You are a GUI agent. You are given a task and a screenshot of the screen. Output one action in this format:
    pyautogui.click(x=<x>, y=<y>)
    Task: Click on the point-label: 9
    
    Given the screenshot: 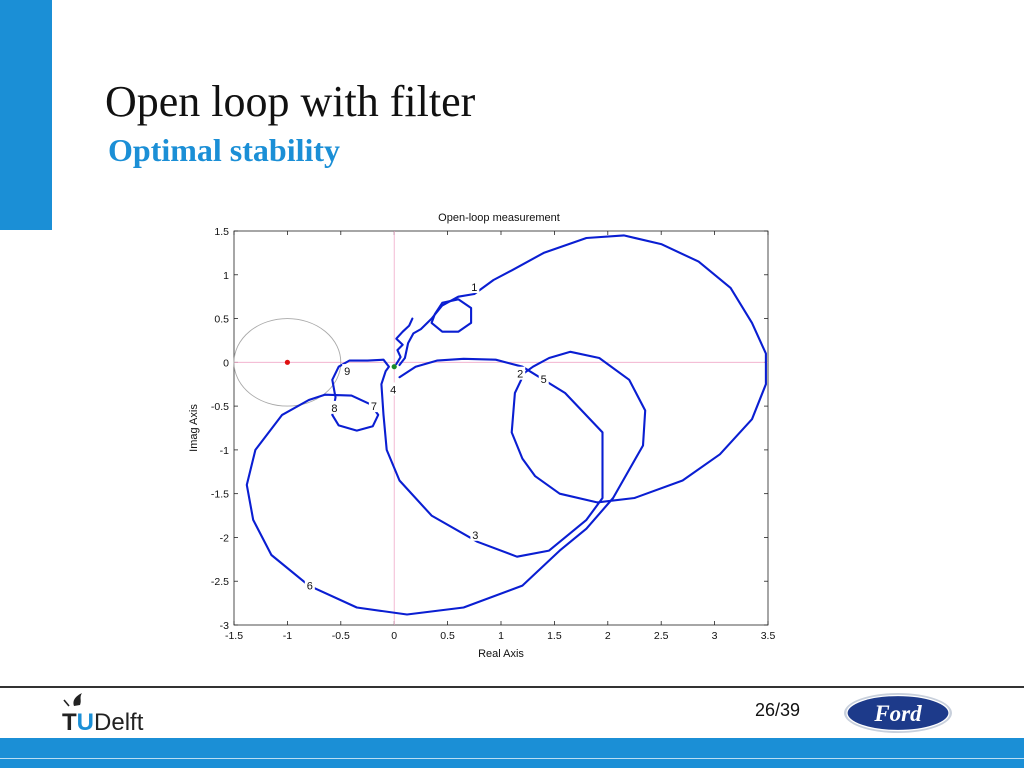 What is the action you would take?
    pyautogui.click(x=347, y=372)
    